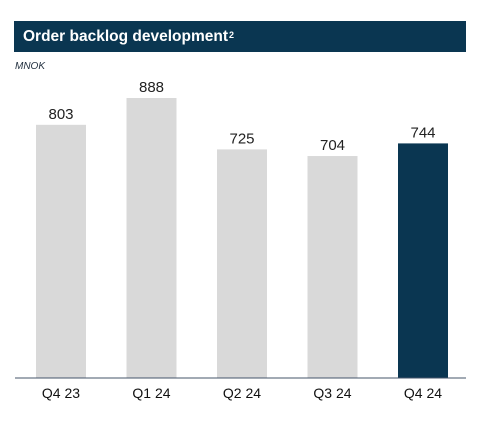  Describe the element at coordinates (60, 114) in the screenshot. I see `value-label: 803` at that location.